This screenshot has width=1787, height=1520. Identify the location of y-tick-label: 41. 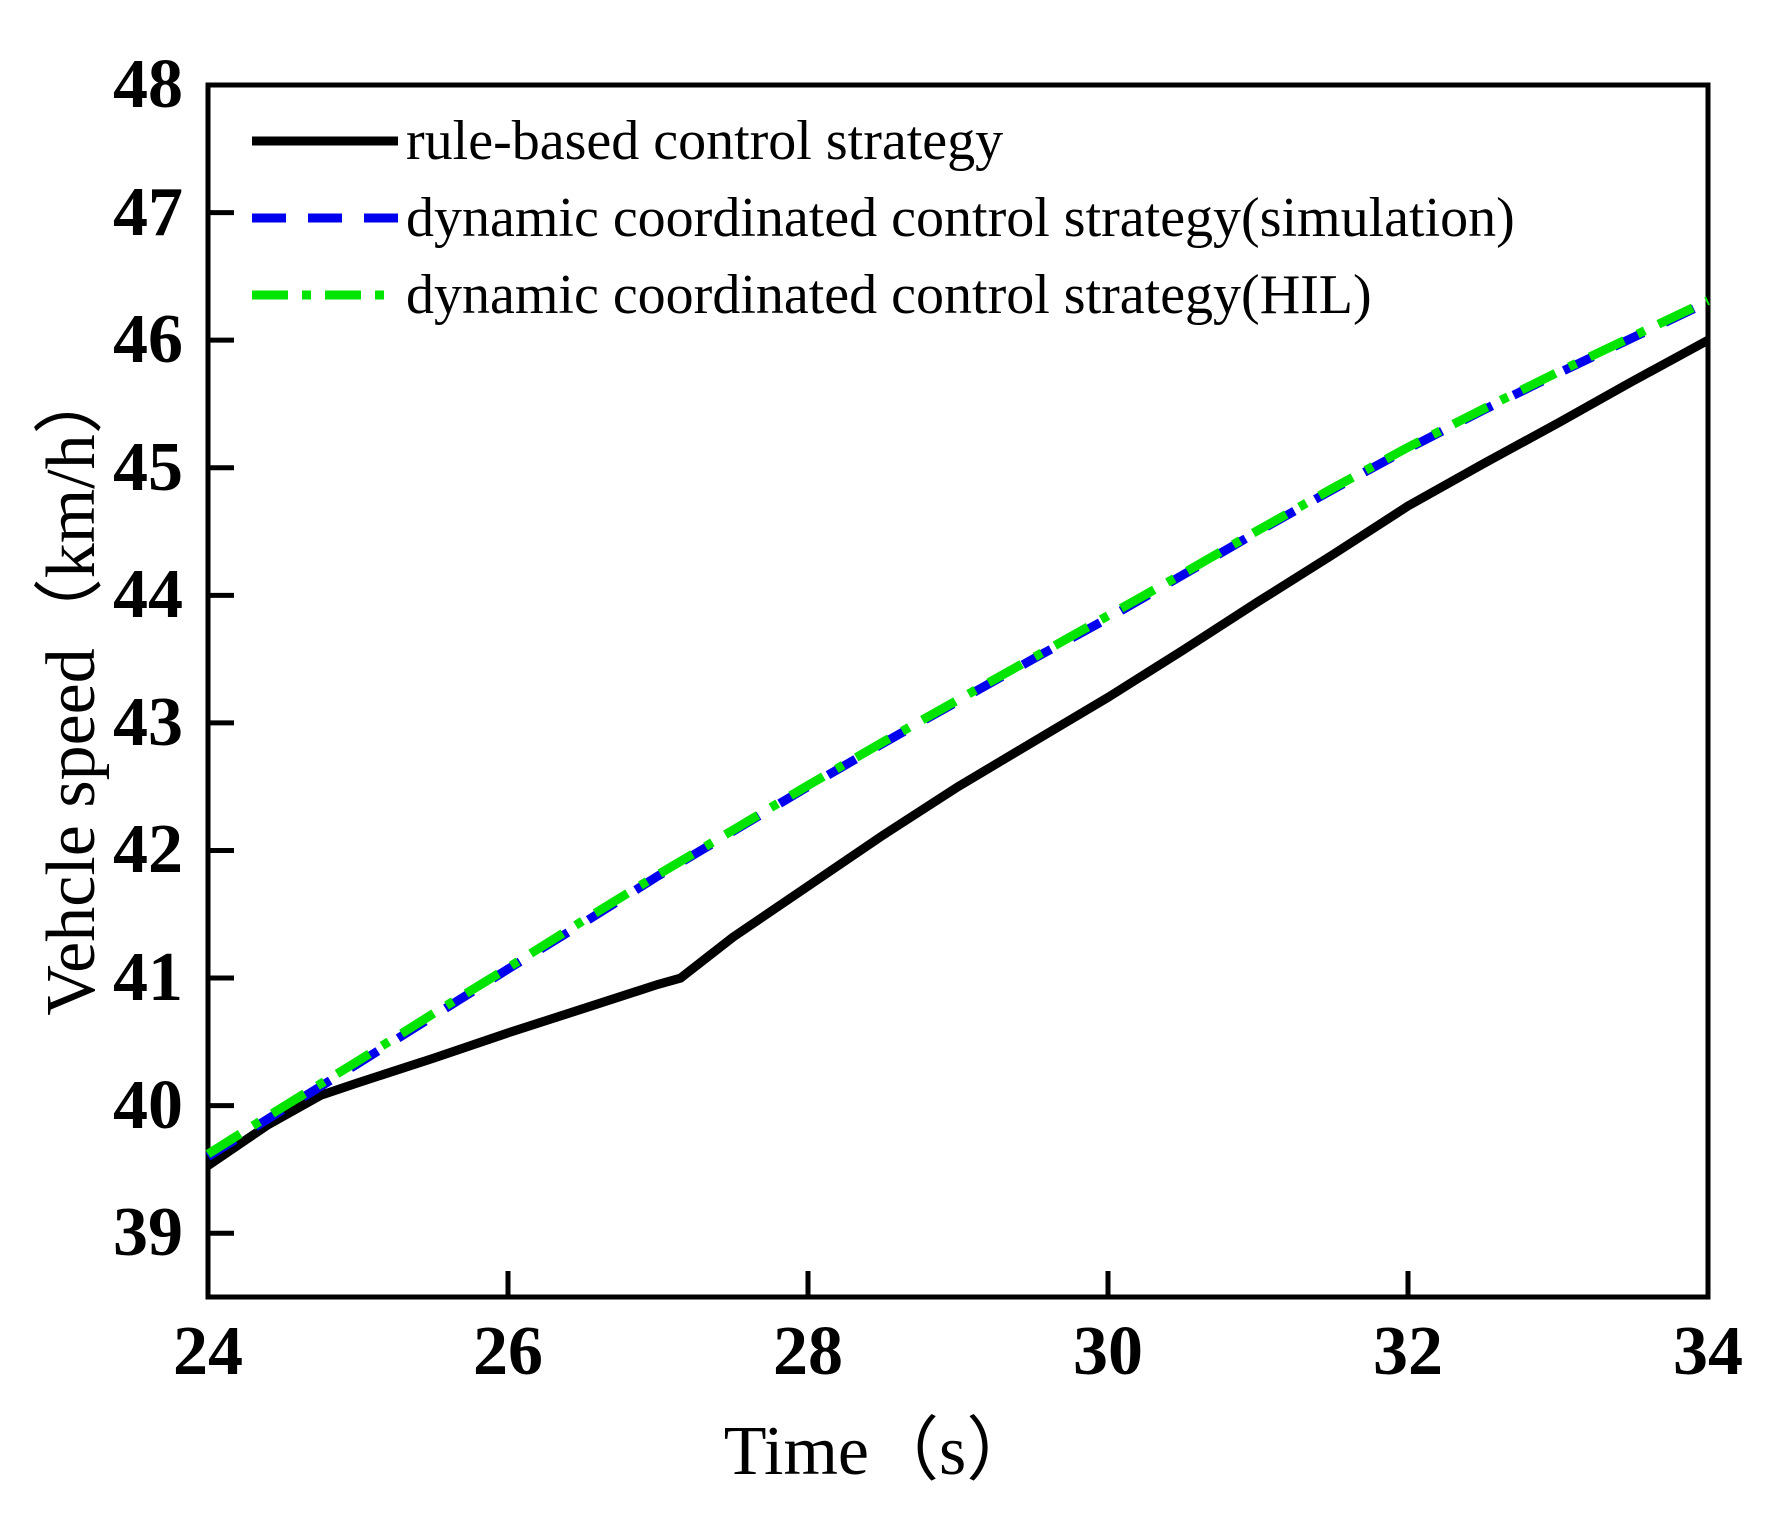
(148, 978).